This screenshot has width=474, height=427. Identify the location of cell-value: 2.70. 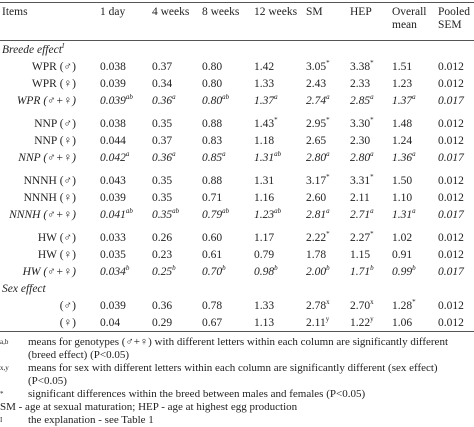
(360, 305).